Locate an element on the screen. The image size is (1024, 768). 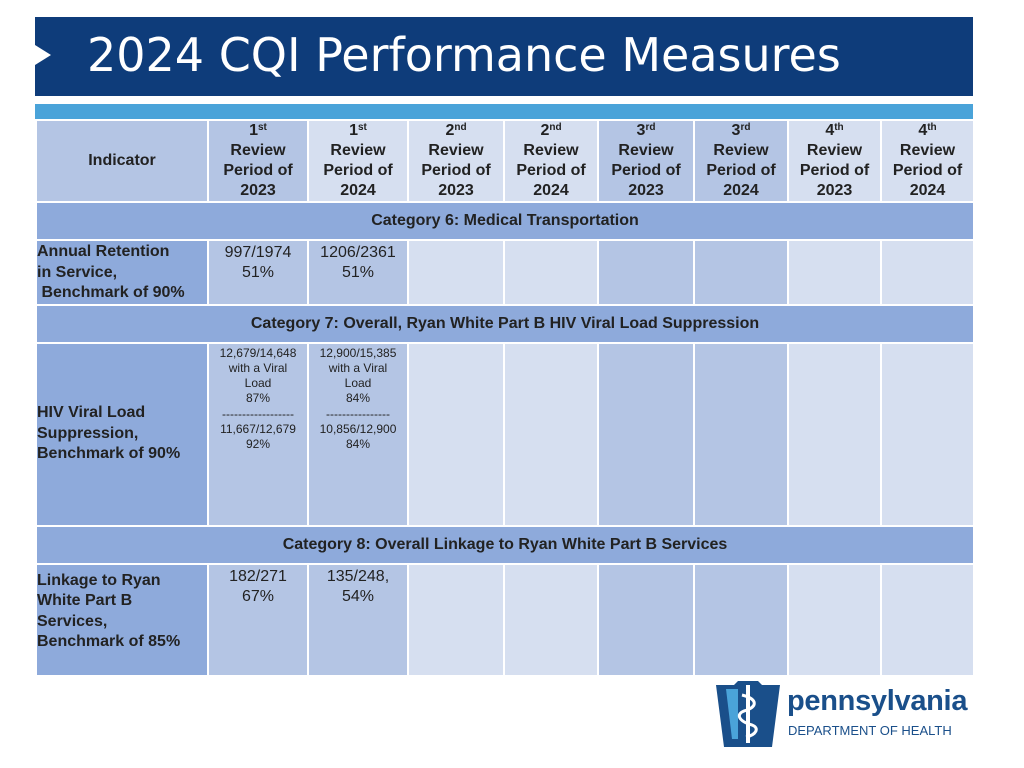
period-header: 2nd Review Period of 2024 is located at coordinates (551, 161).